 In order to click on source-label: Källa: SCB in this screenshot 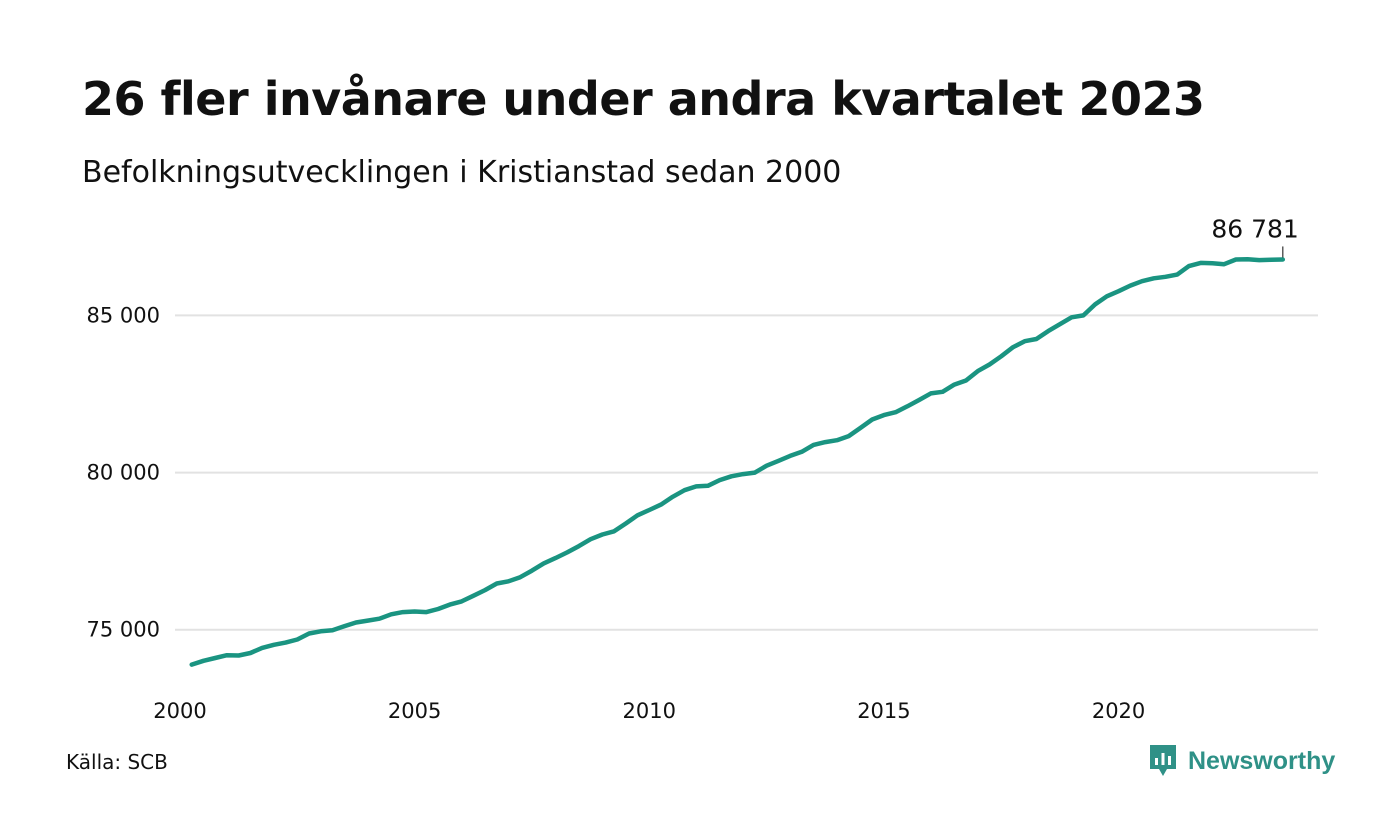, I will do `click(117, 762)`.